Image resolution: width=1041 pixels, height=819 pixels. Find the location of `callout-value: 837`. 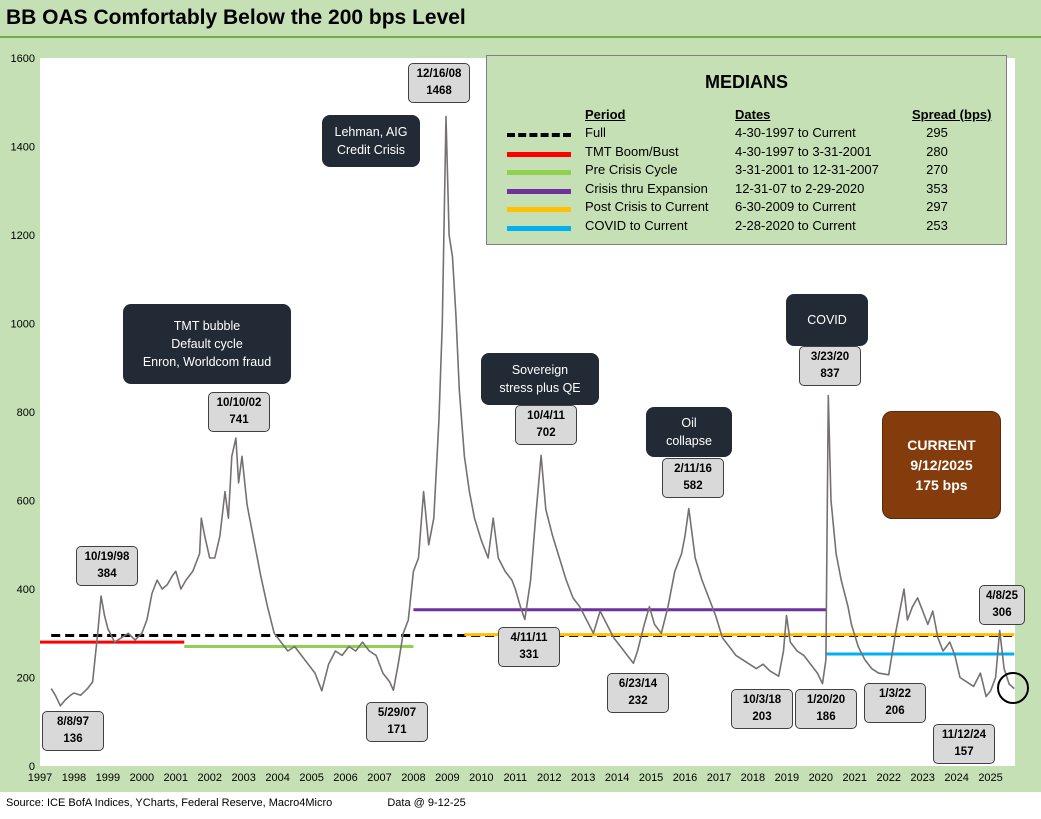

callout-value: 837 is located at coordinates (830, 374).